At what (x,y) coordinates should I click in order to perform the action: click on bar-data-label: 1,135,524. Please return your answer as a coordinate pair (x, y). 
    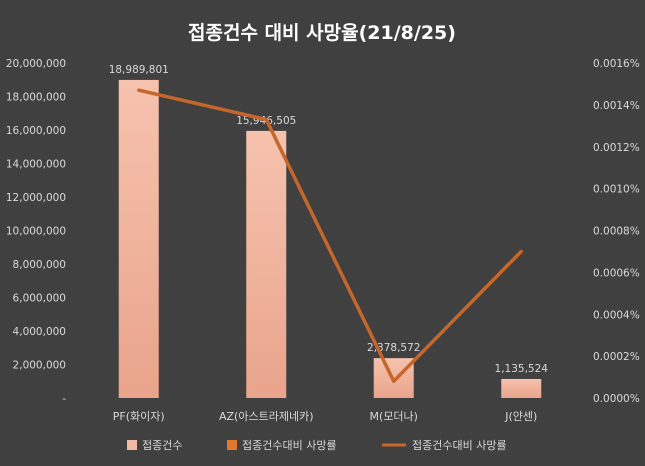
    Looking at the image, I should click on (522, 369).